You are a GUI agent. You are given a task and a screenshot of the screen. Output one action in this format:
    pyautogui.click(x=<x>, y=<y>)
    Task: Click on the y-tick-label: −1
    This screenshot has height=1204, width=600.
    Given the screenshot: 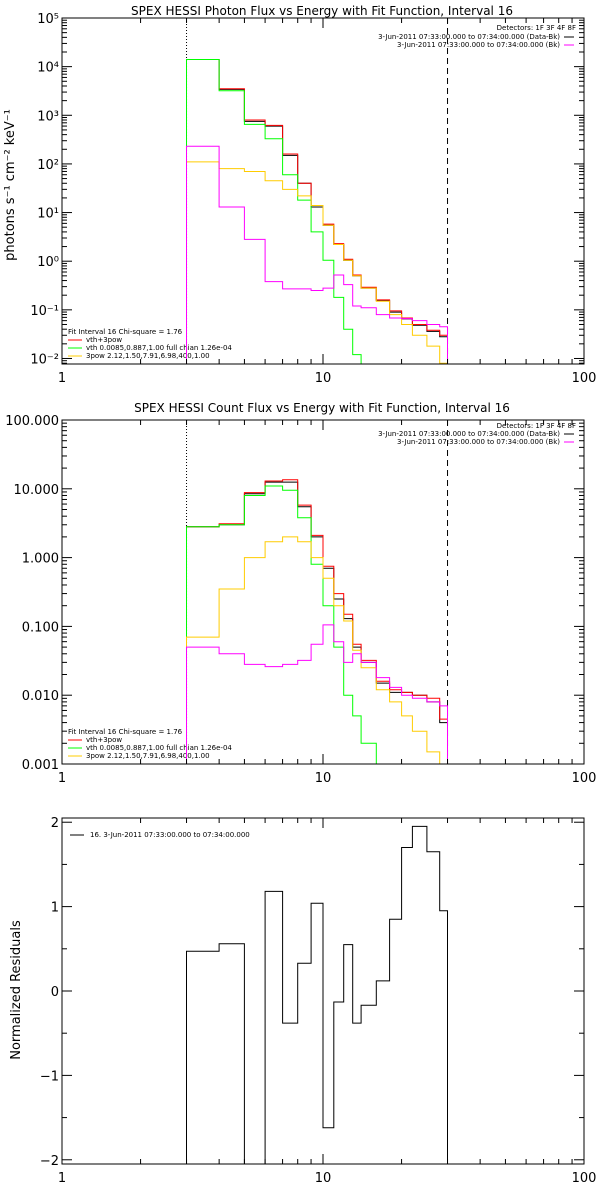 What is the action you would take?
    pyautogui.click(x=49, y=1076)
    